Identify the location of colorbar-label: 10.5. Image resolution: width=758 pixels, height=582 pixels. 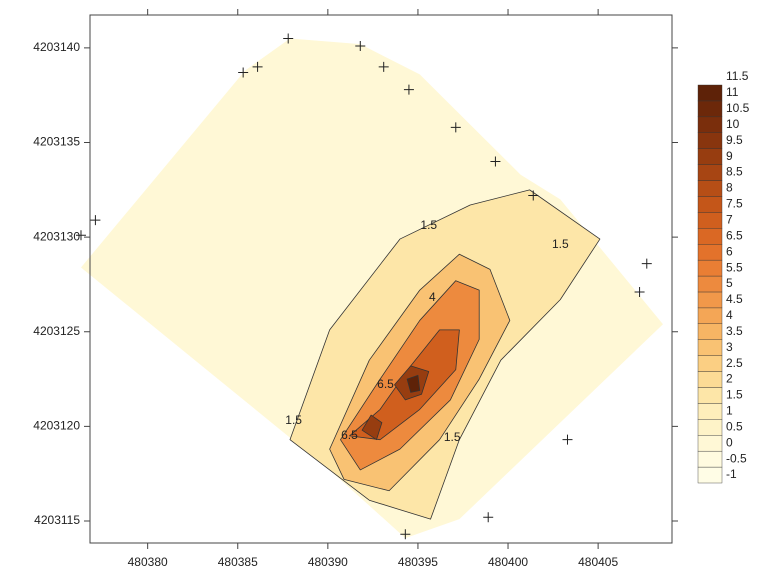
(738, 108).